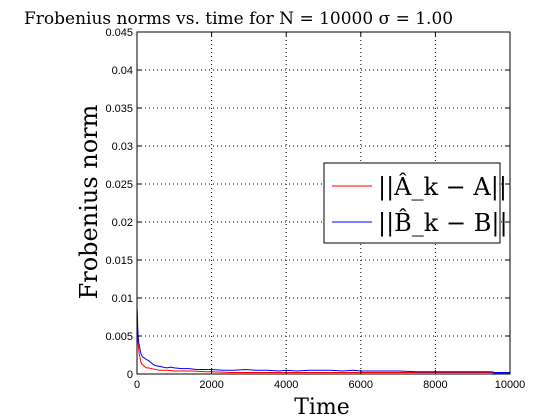 This screenshot has width=560, height=420. What do you see at coordinates (412, 203) in the screenshot?
I see `legend-box` at bounding box center [412, 203].